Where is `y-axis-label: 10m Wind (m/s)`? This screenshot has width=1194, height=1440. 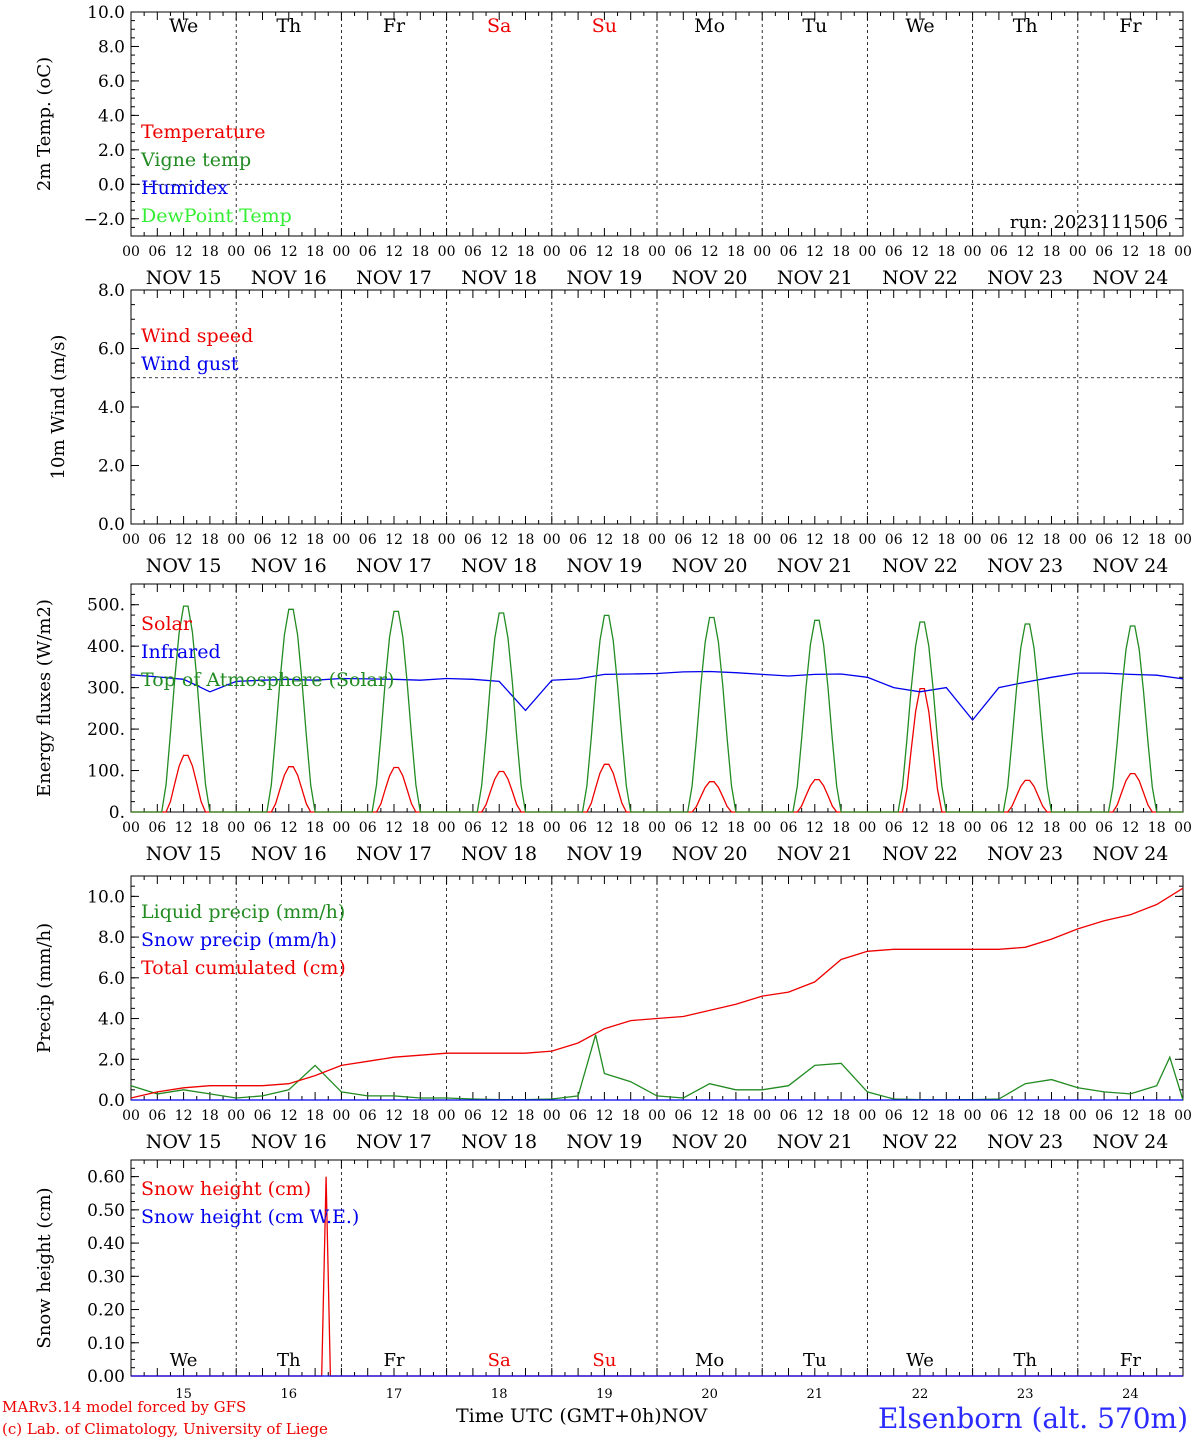
y-axis-label: 10m Wind (m/s) is located at coordinates (58, 407).